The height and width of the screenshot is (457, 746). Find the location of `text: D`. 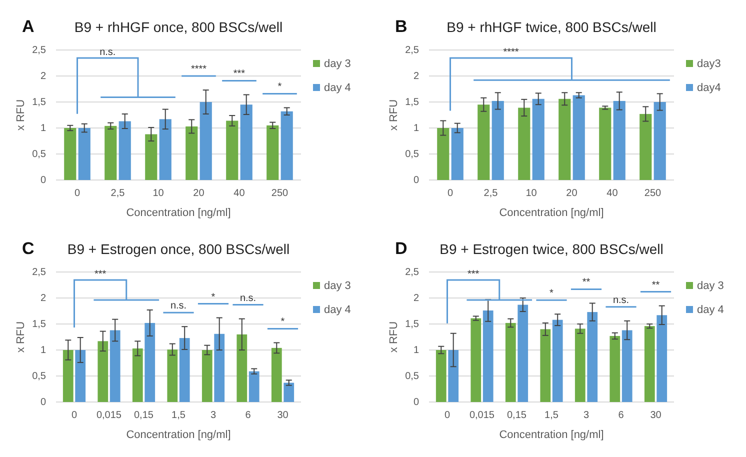

text: D is located at coordinates (401, 248).